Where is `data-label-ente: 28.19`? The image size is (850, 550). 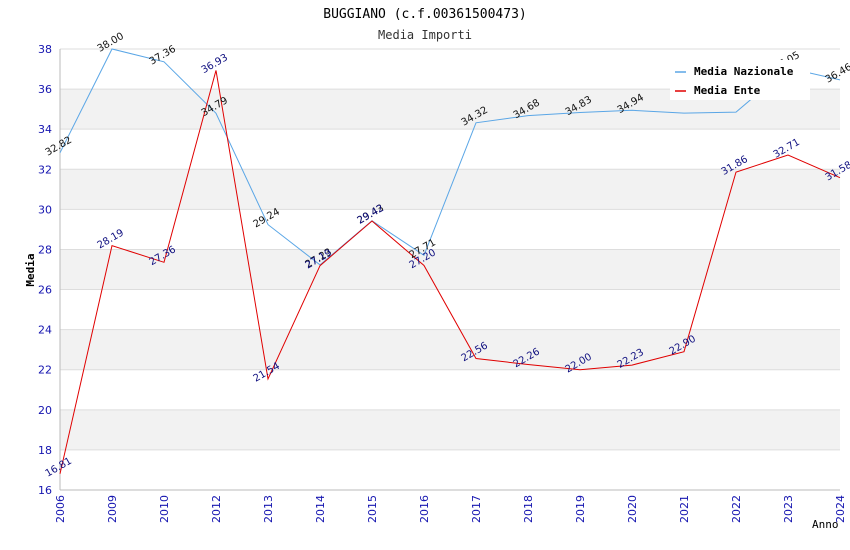 data-label-ente: 28.19 is located at coordinates (111, 240).